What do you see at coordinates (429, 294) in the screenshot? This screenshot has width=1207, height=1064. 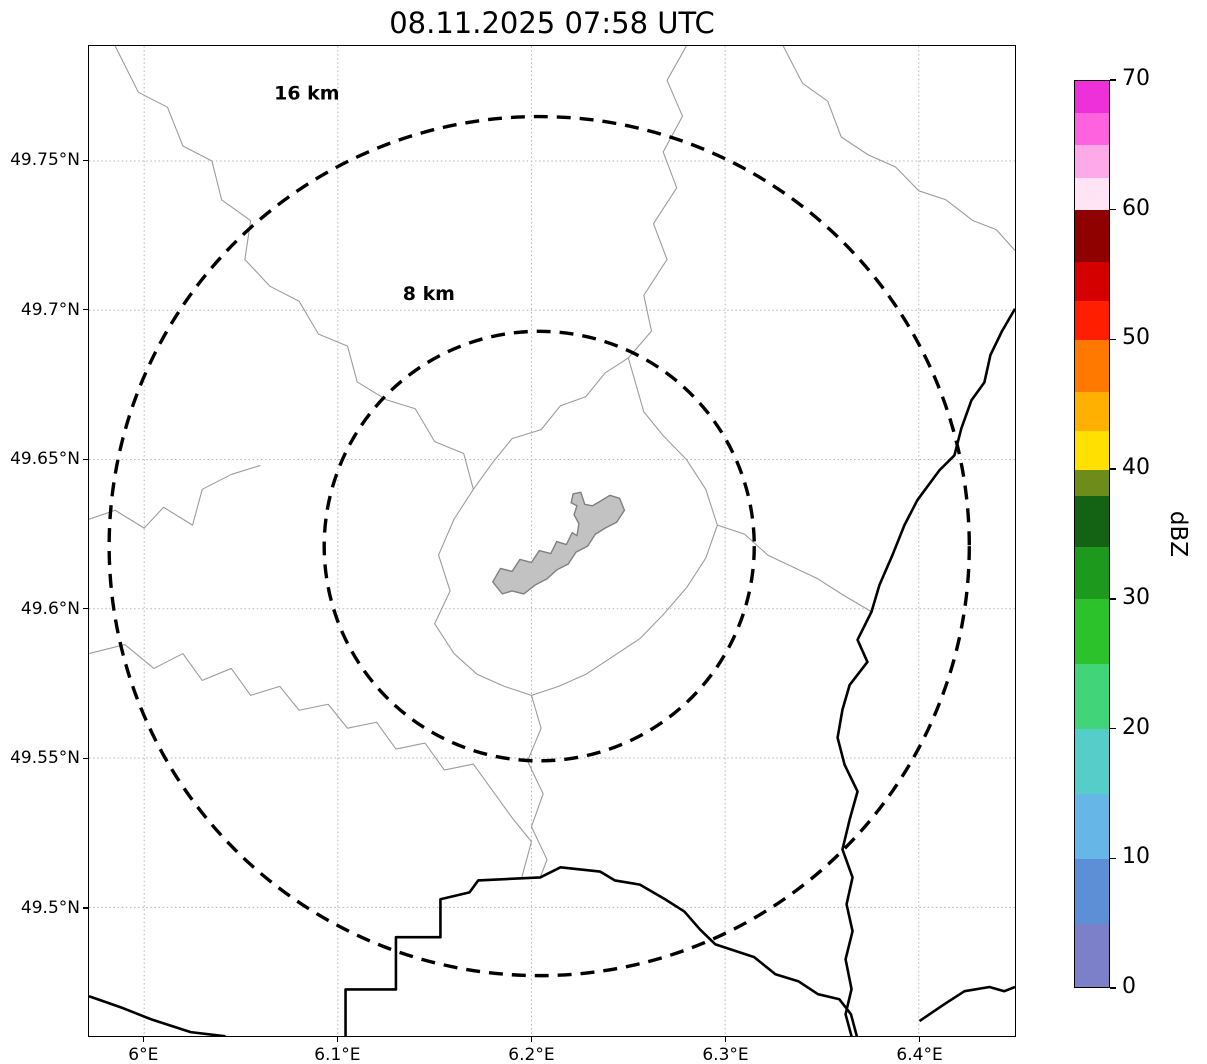 I see `range-ring-label-8km: 8 km` at bounding box center [429, 294].